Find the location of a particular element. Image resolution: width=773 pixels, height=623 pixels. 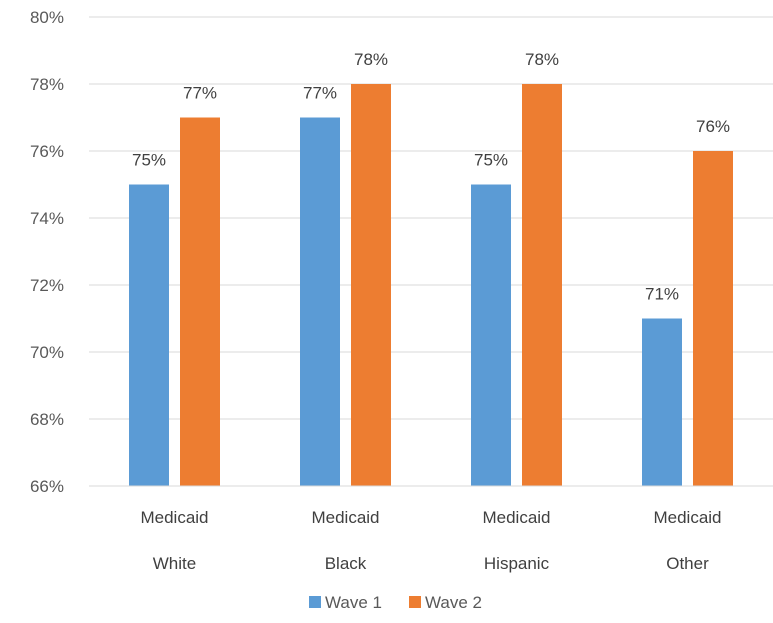

legend: Wave 1 Wave 2 is located at coordinates (395, 602).